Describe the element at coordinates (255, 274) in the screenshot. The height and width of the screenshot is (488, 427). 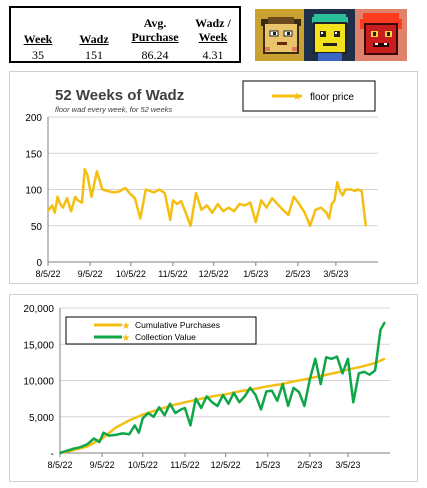
I see `chart1-xtick-label: 1/5/23` at that location.